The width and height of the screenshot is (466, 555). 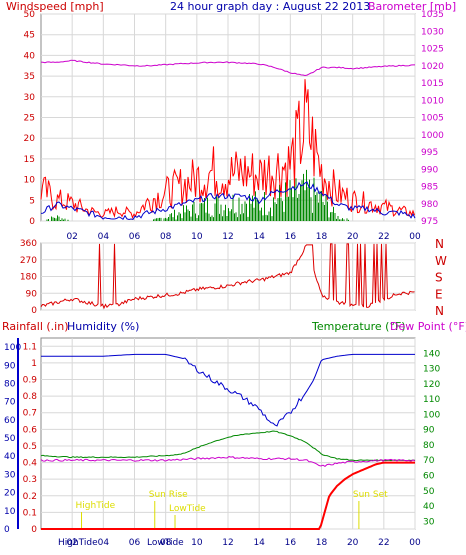 What do you see at coordinates (135, 237) in the screenshot?
I see `x-tick-label: 06` at bounding box center [135, 237].